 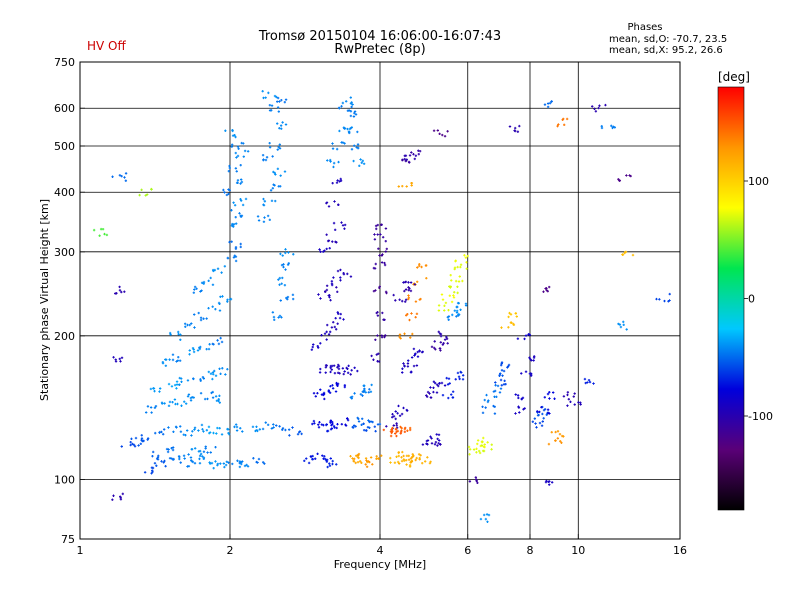 What do you see at coordinates (734, 77) in the screenshot?
I see `colorbar-unit-label: [deg]` at bounding box center [734, 77].